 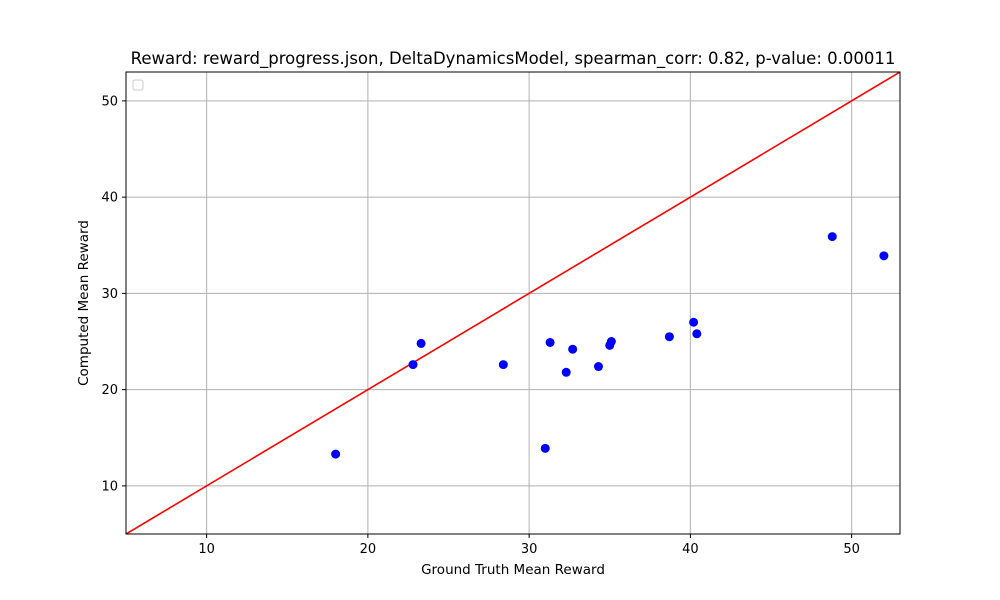 What do you see at coordinates (138, 85) in the screenshot?
I see `legend-box` at bounding box center [138, 85].